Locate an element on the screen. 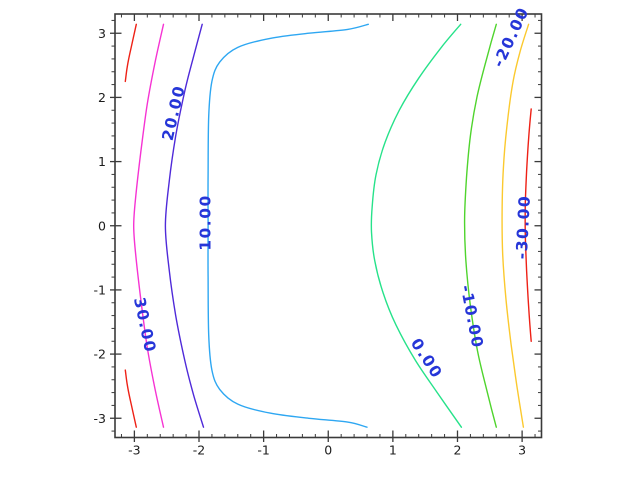 Image resolution: width=640 pixels, height=480 pixels. contour-line--30 is located at coordinates (528, 225).